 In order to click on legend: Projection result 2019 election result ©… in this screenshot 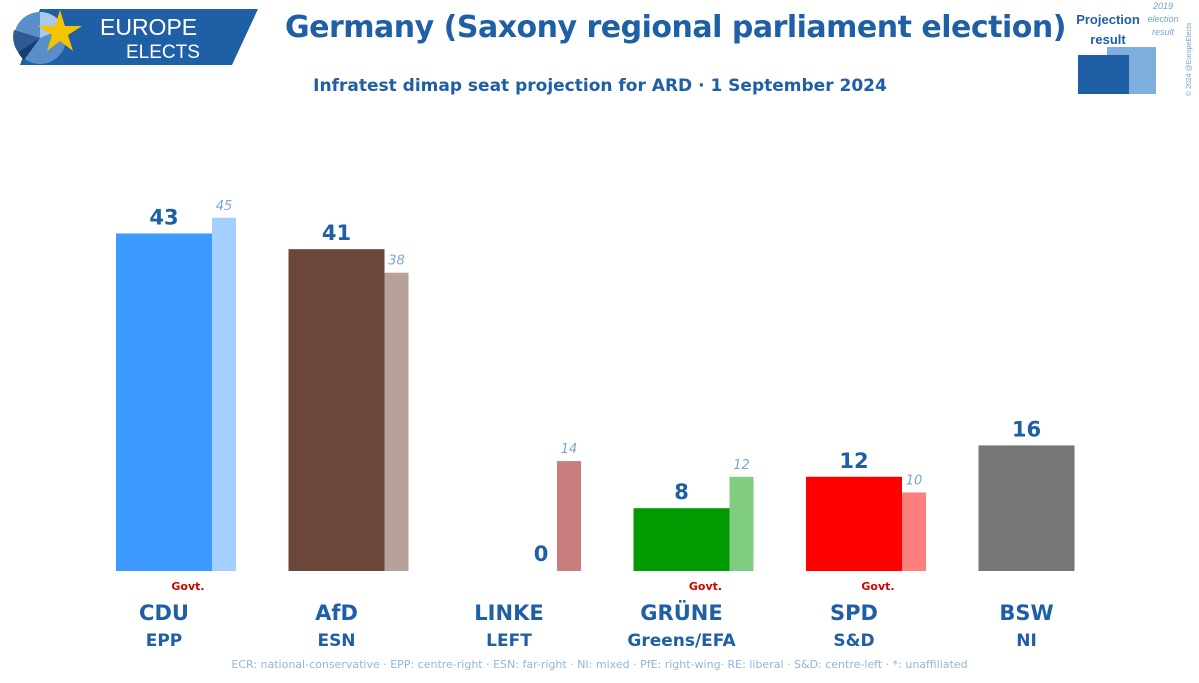, I will do `click(1134, 48)`.